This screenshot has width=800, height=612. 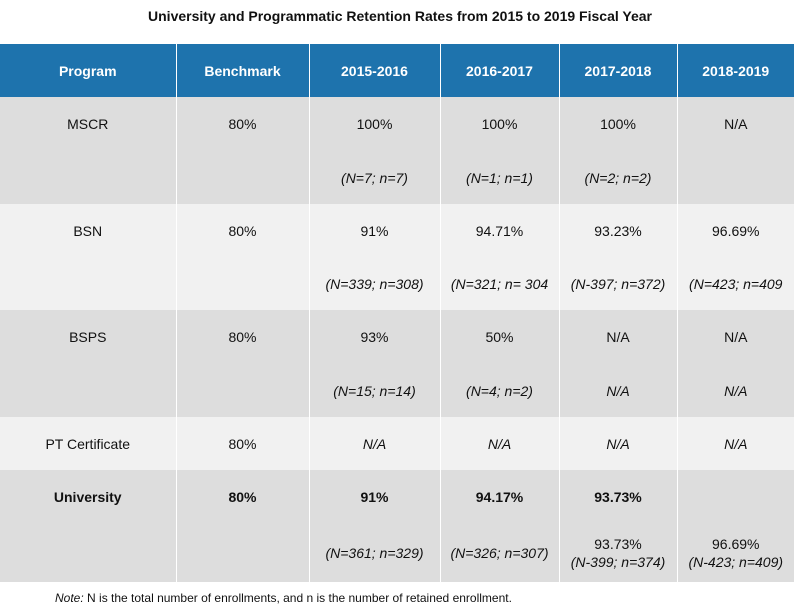 What do you see at coordinates (375, 70) in the screenshot?
I see `header-2015-2016: 2015-2016` at bounding box center [375, 70].